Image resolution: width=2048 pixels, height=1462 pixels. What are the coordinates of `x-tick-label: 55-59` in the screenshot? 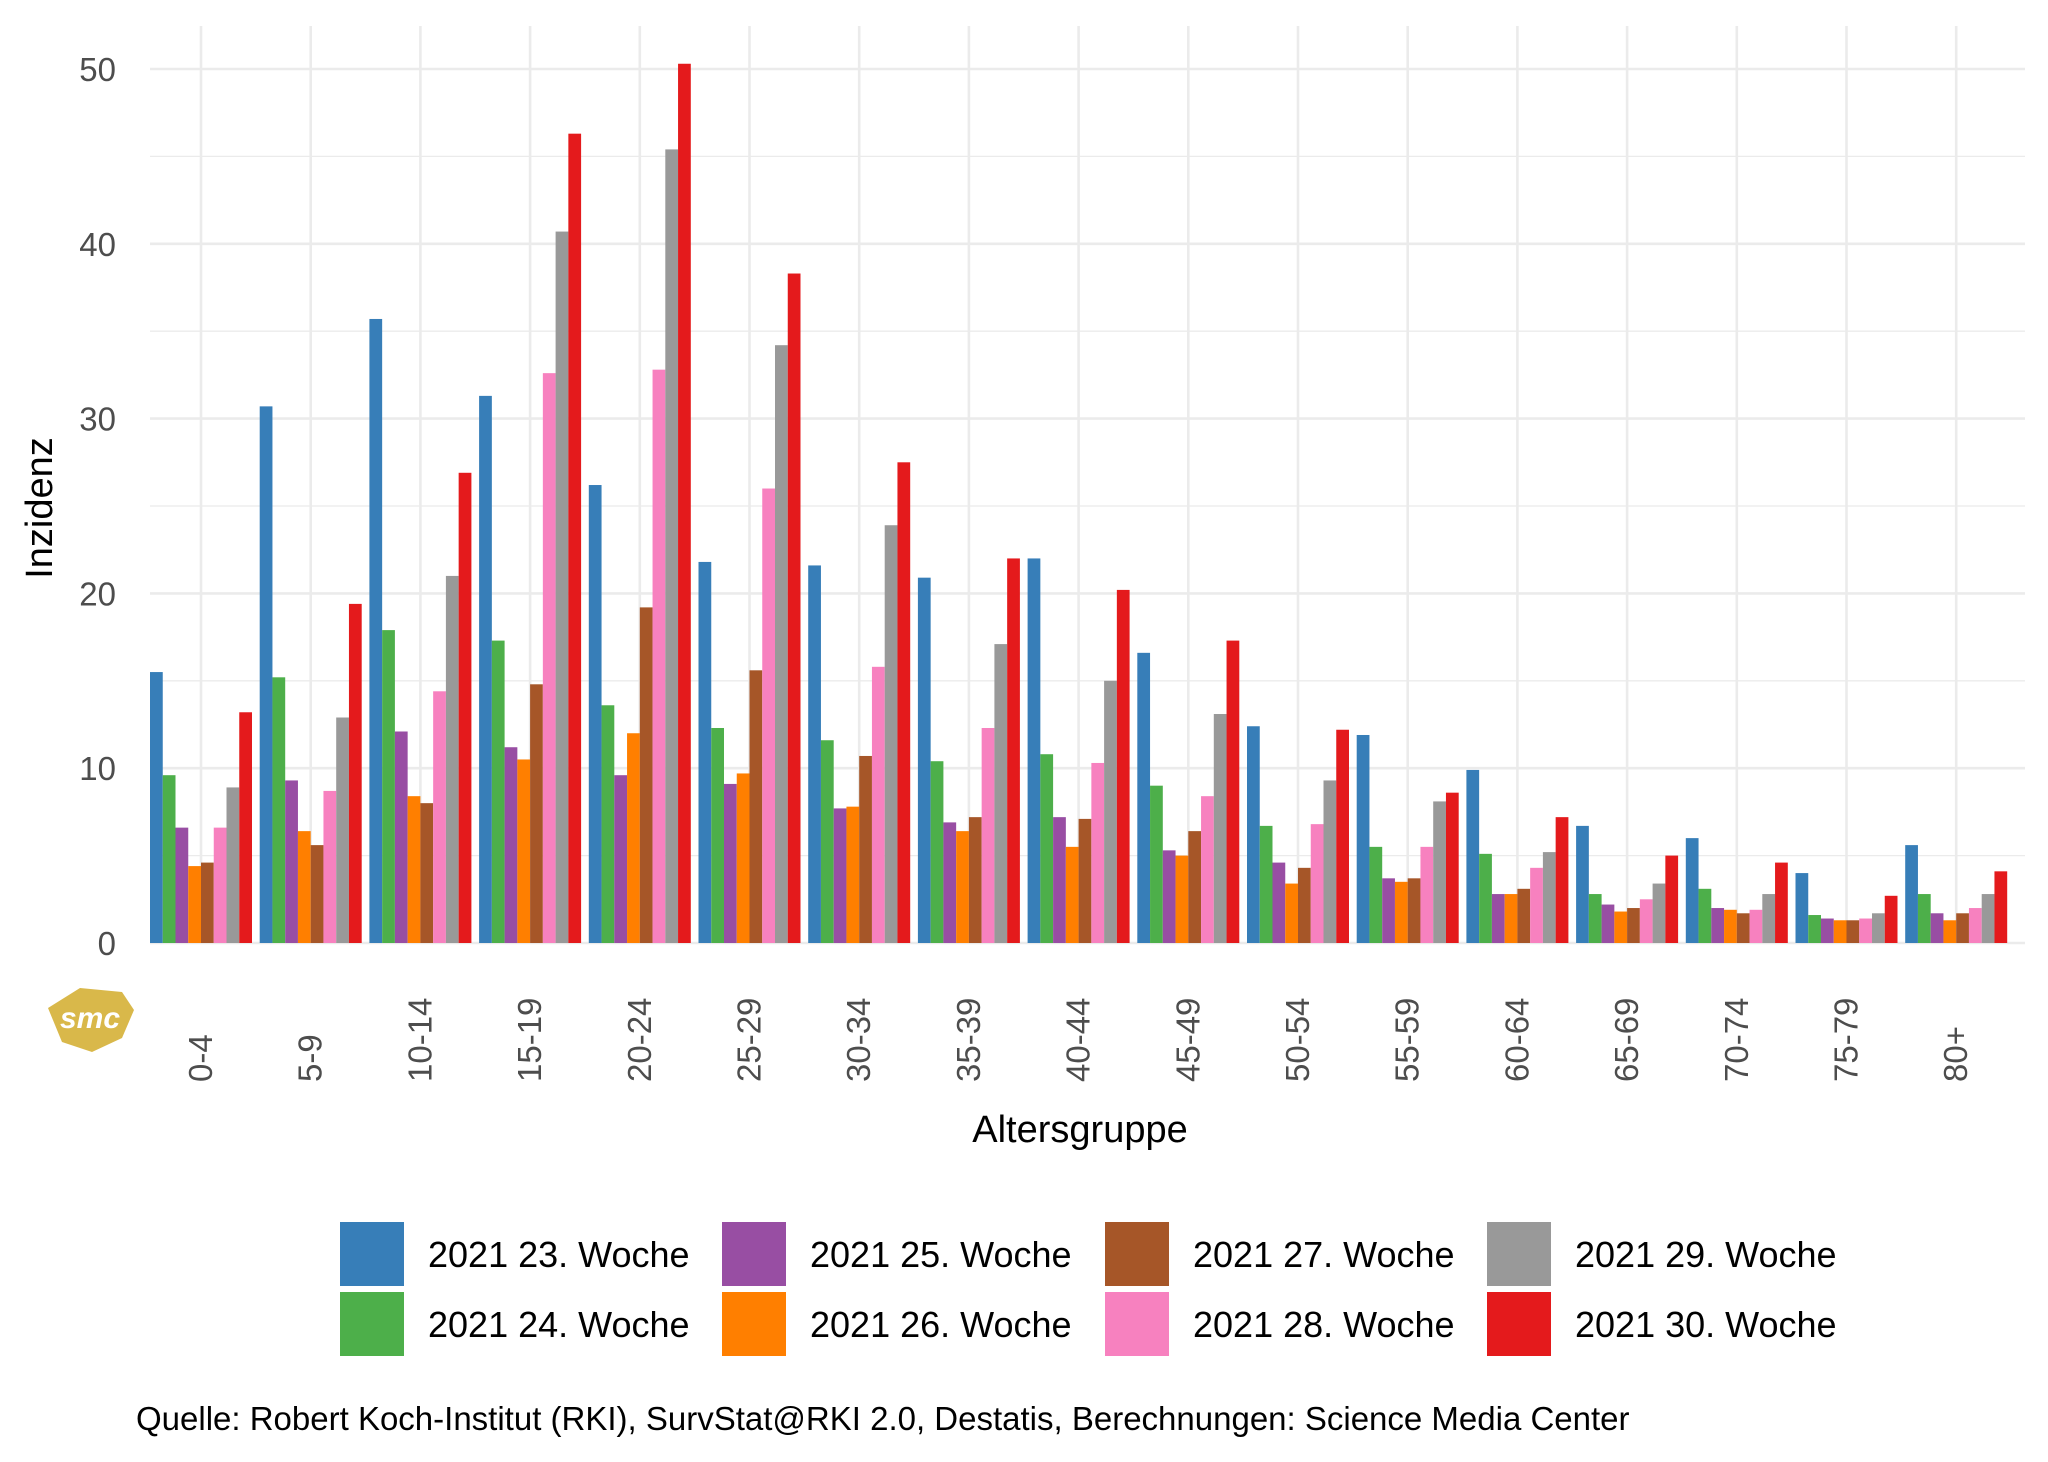 It's located at (1407, 1040).